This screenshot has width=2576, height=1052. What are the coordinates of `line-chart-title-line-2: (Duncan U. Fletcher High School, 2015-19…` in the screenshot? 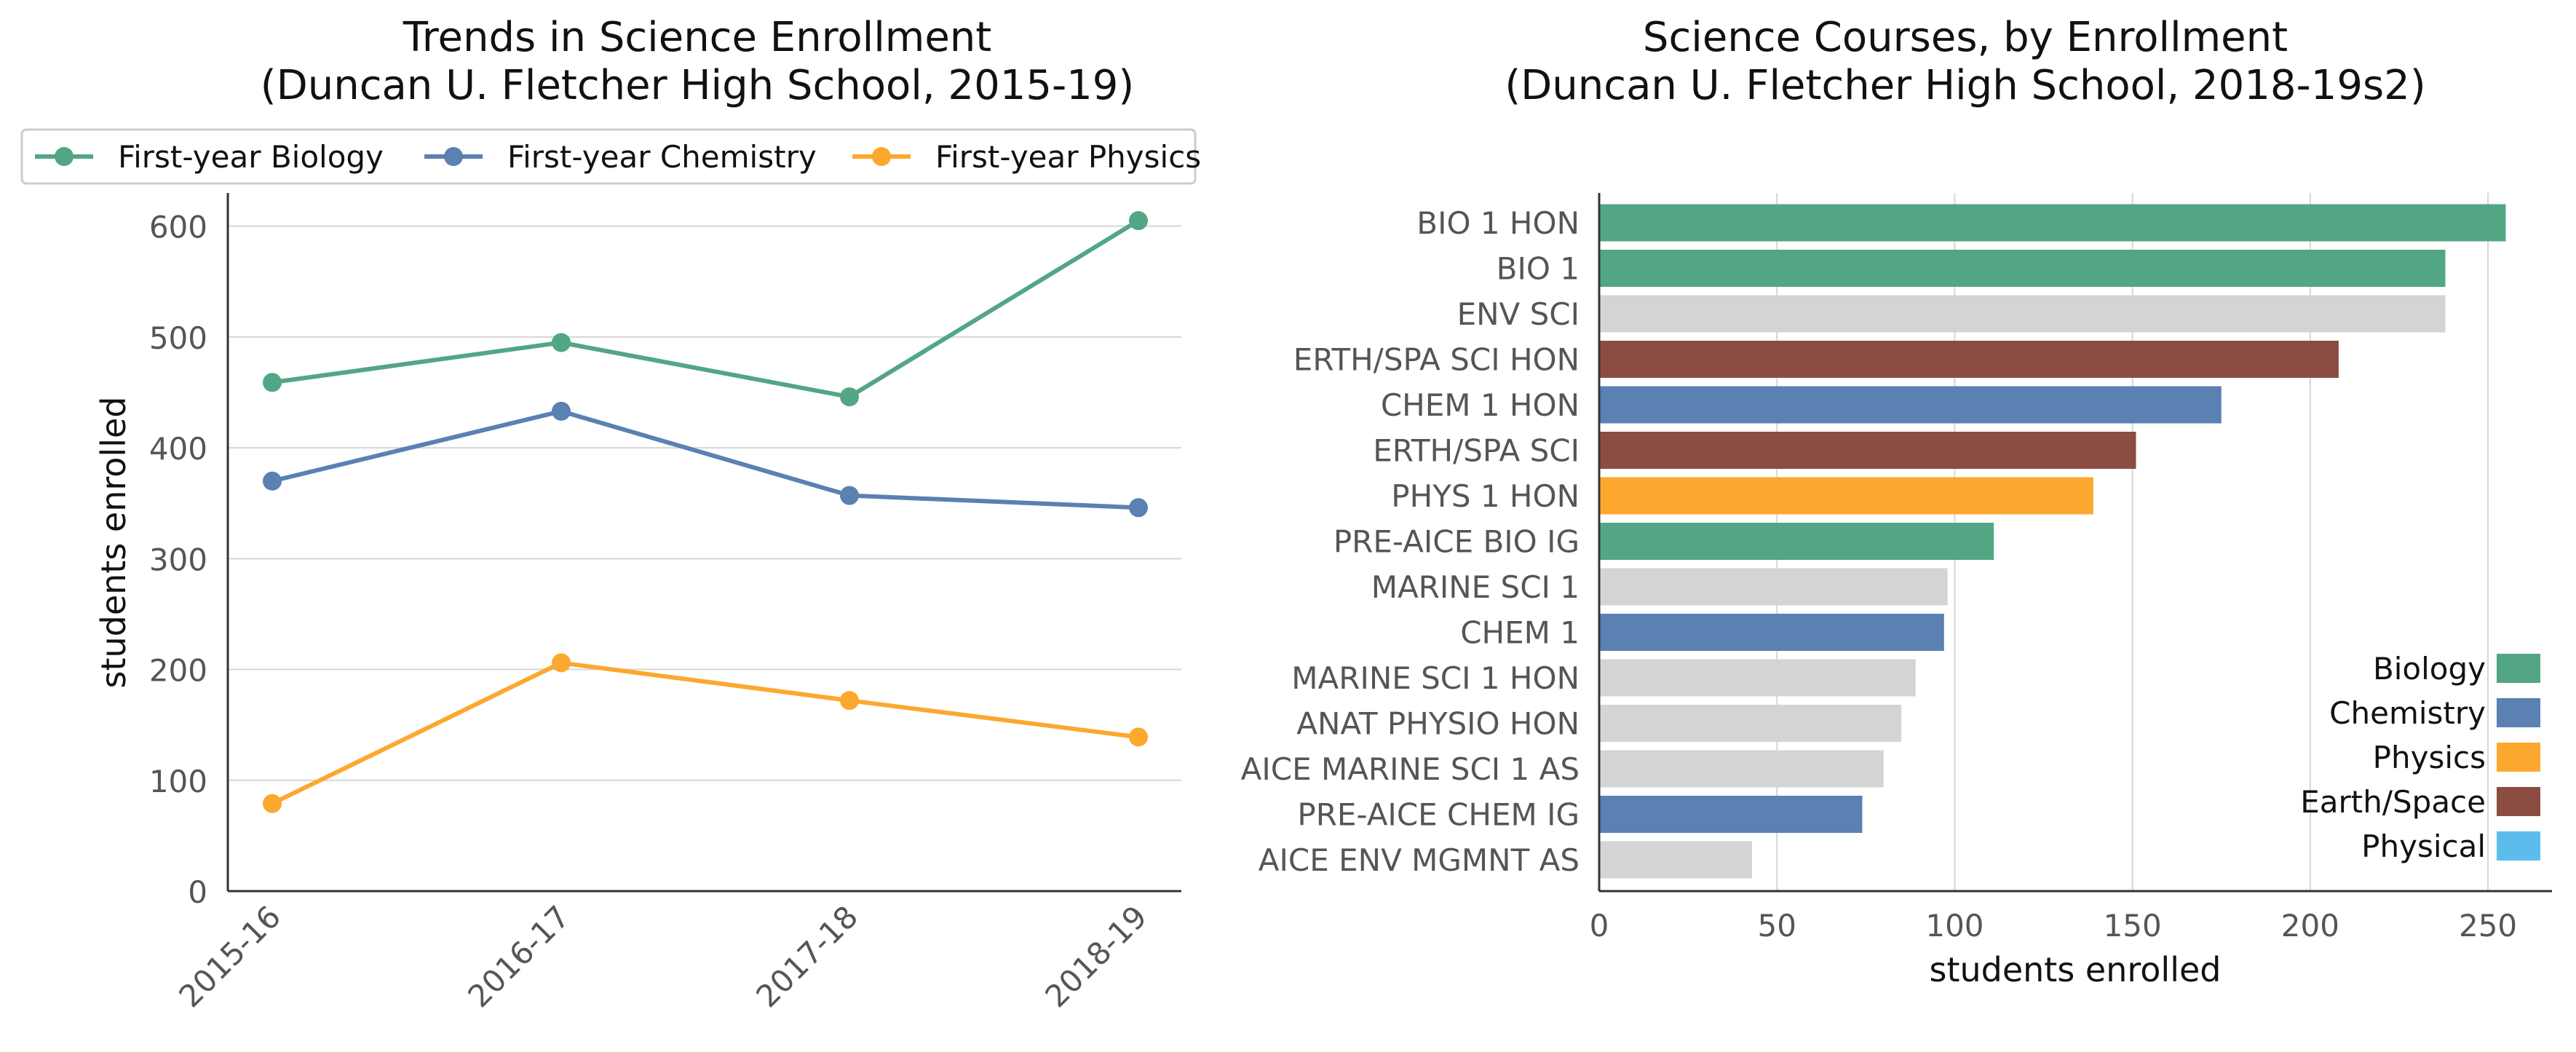 It's located at (698, 85).